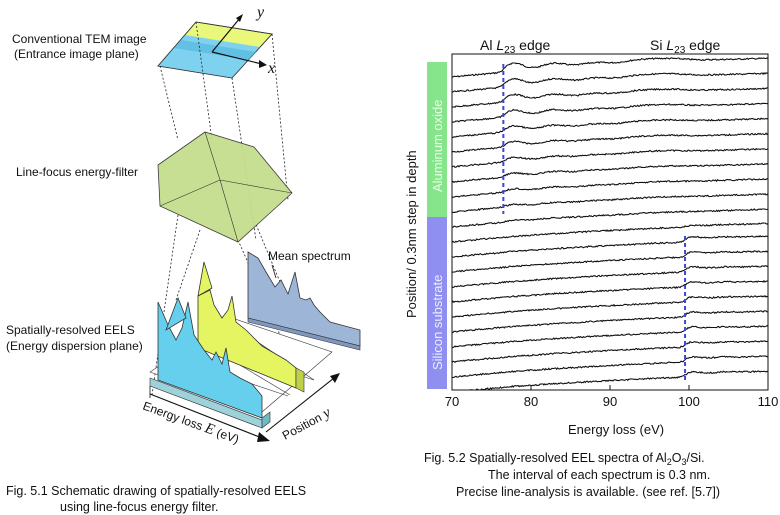 The height and width of the screenshot is (515, 780). I want to click on fig51-caption-line2: using line-focus energy filter., so click(139, 507).